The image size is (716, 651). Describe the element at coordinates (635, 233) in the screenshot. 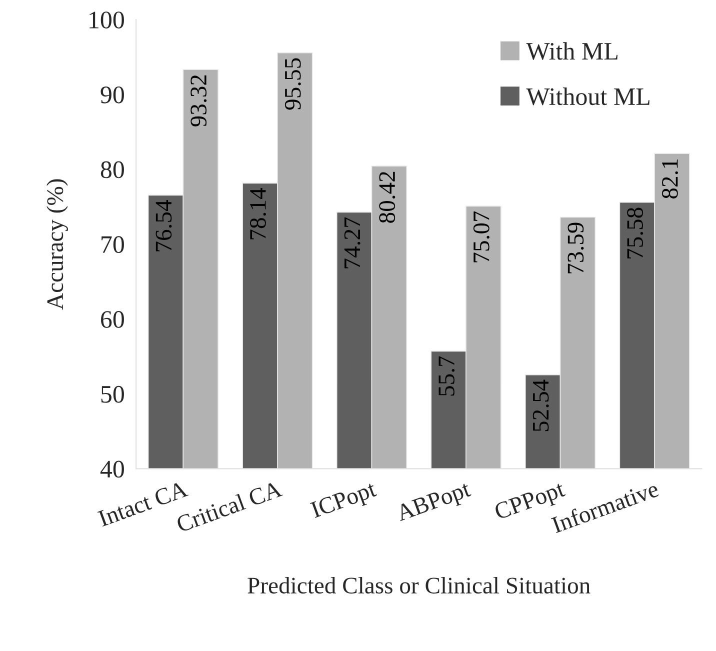

I see `data-label: 75.58` at that location.